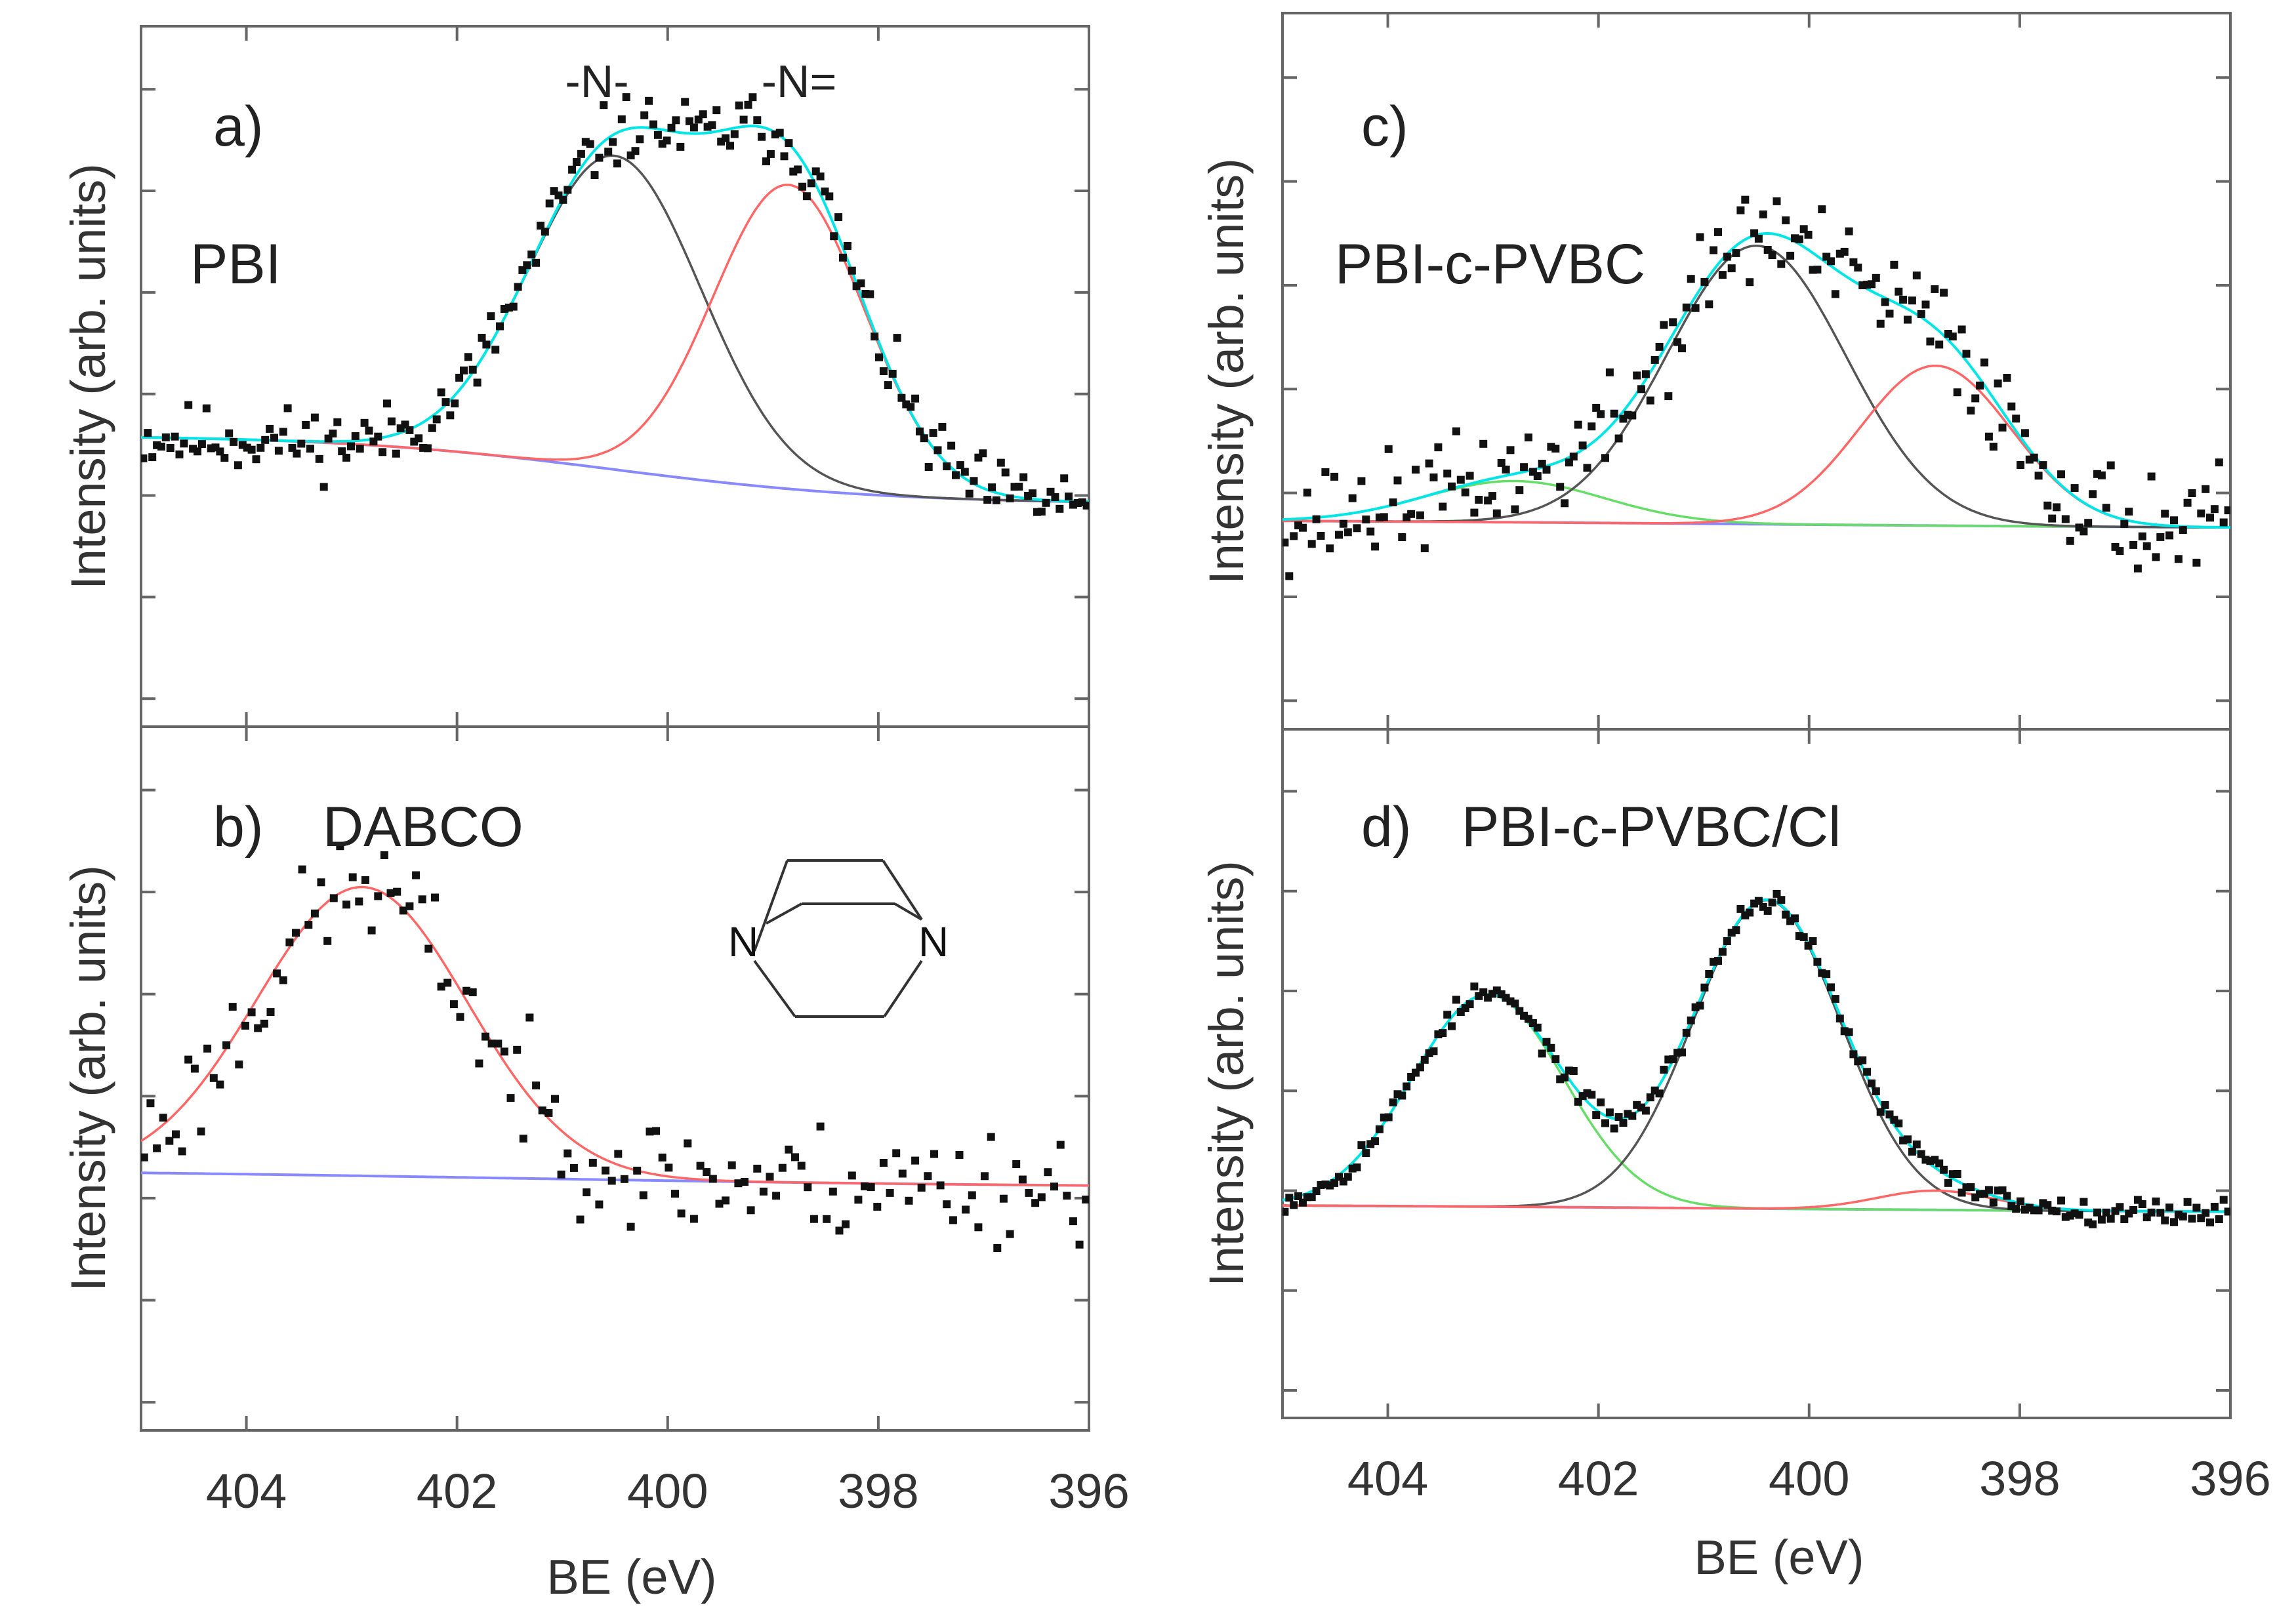 The height and width of the screenshot is (1616, 2296). What do you see at coordinates (933, 942) in the screenshot?
I see `dabco-atom-n-right: N` at bounding box center [933, 942].